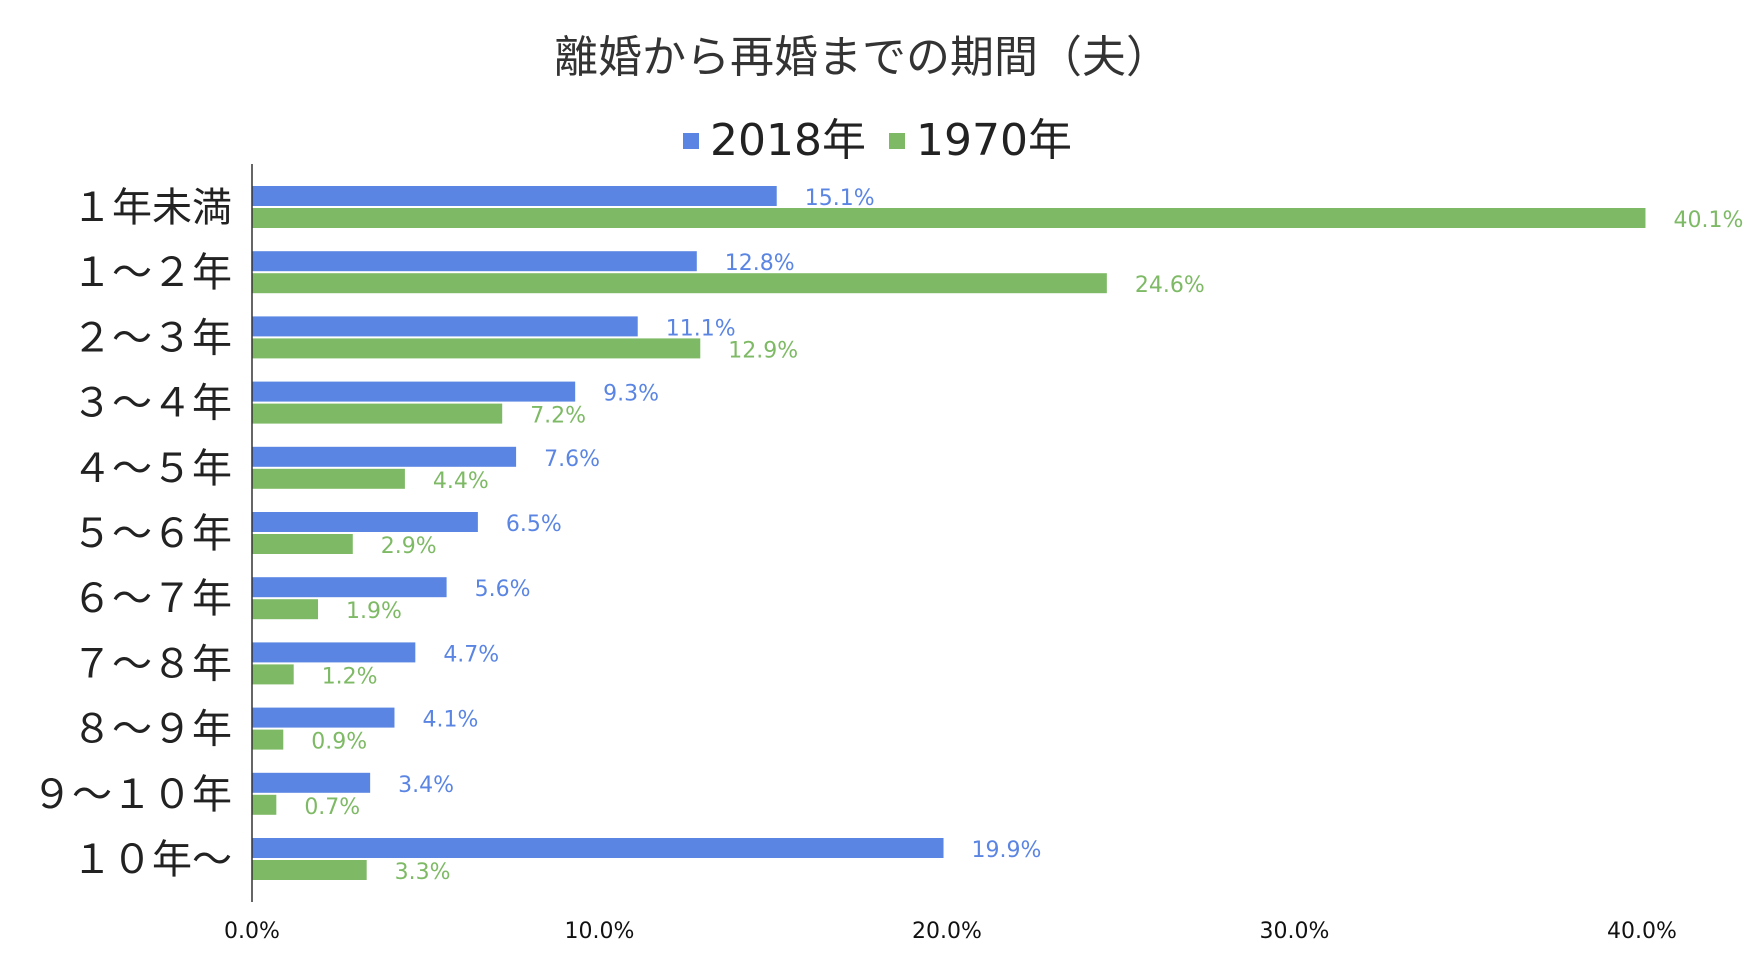  I want to click on data-label-1: 2.9%, so click(409, 546).